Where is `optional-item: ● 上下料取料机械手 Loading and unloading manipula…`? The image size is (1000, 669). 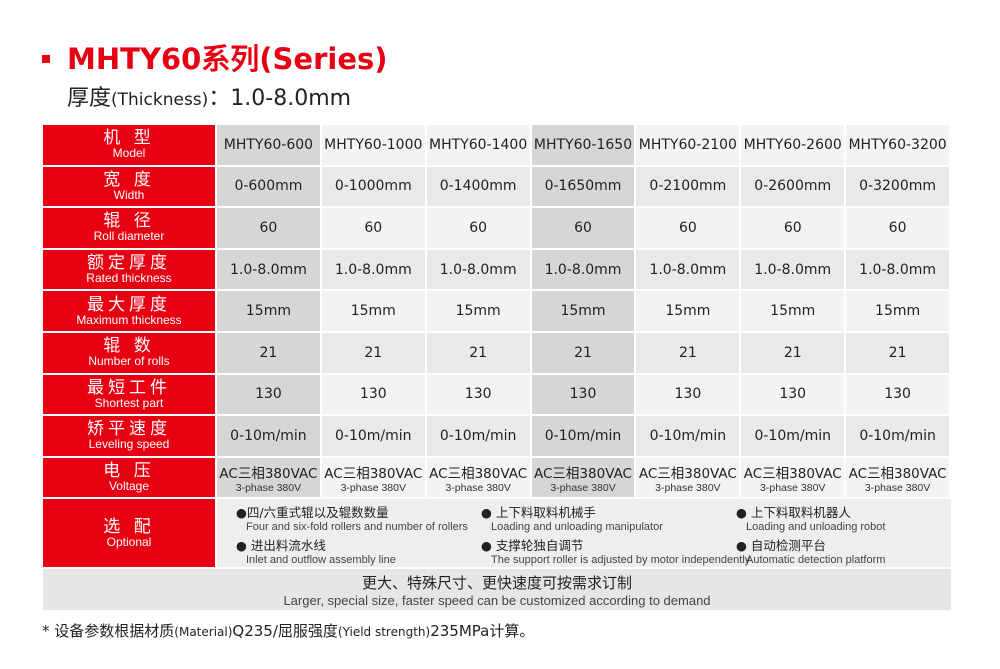 optional-item: ● 上下料取料机械手 Loading and unloading manipula… is located at coordinates (572, 517).